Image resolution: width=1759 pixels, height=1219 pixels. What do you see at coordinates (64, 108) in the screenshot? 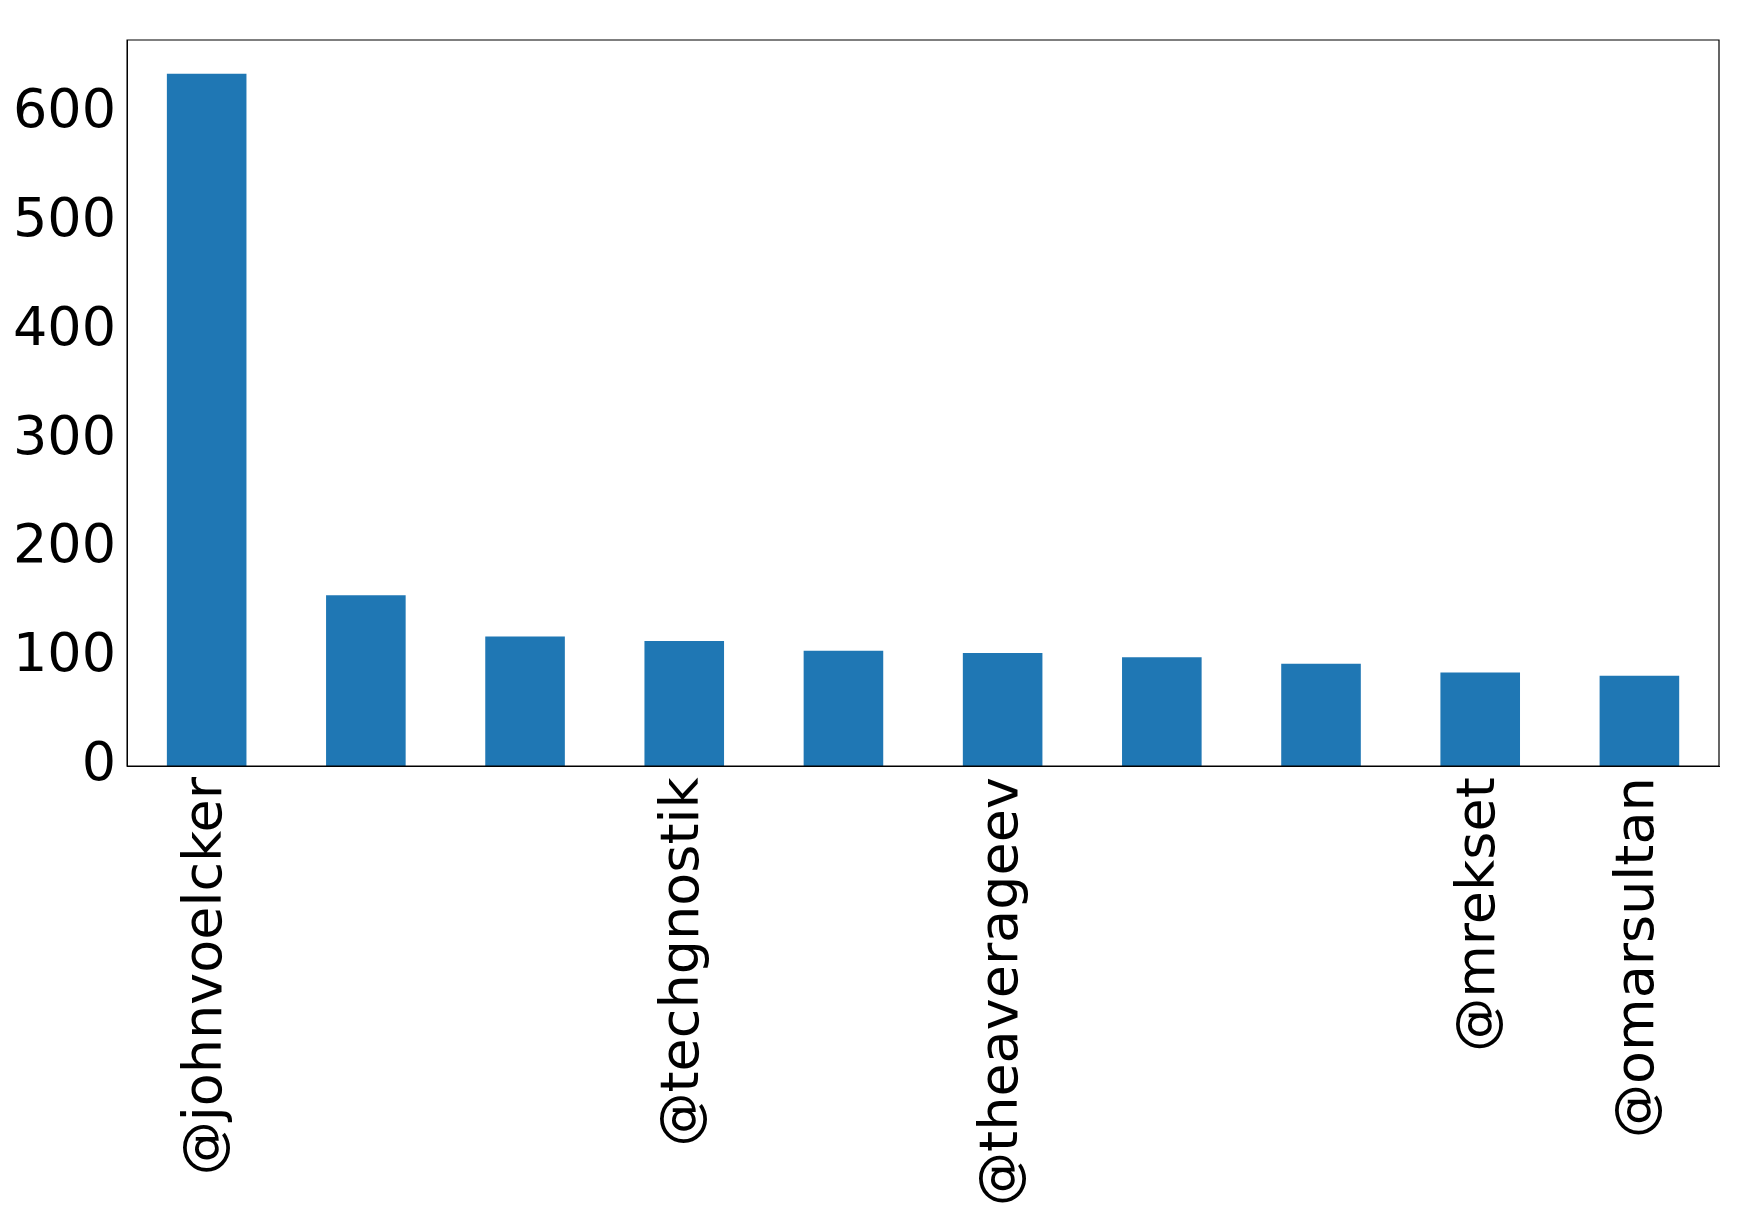
I see `y-tick-label: 600` at bounding box center [64, 108].